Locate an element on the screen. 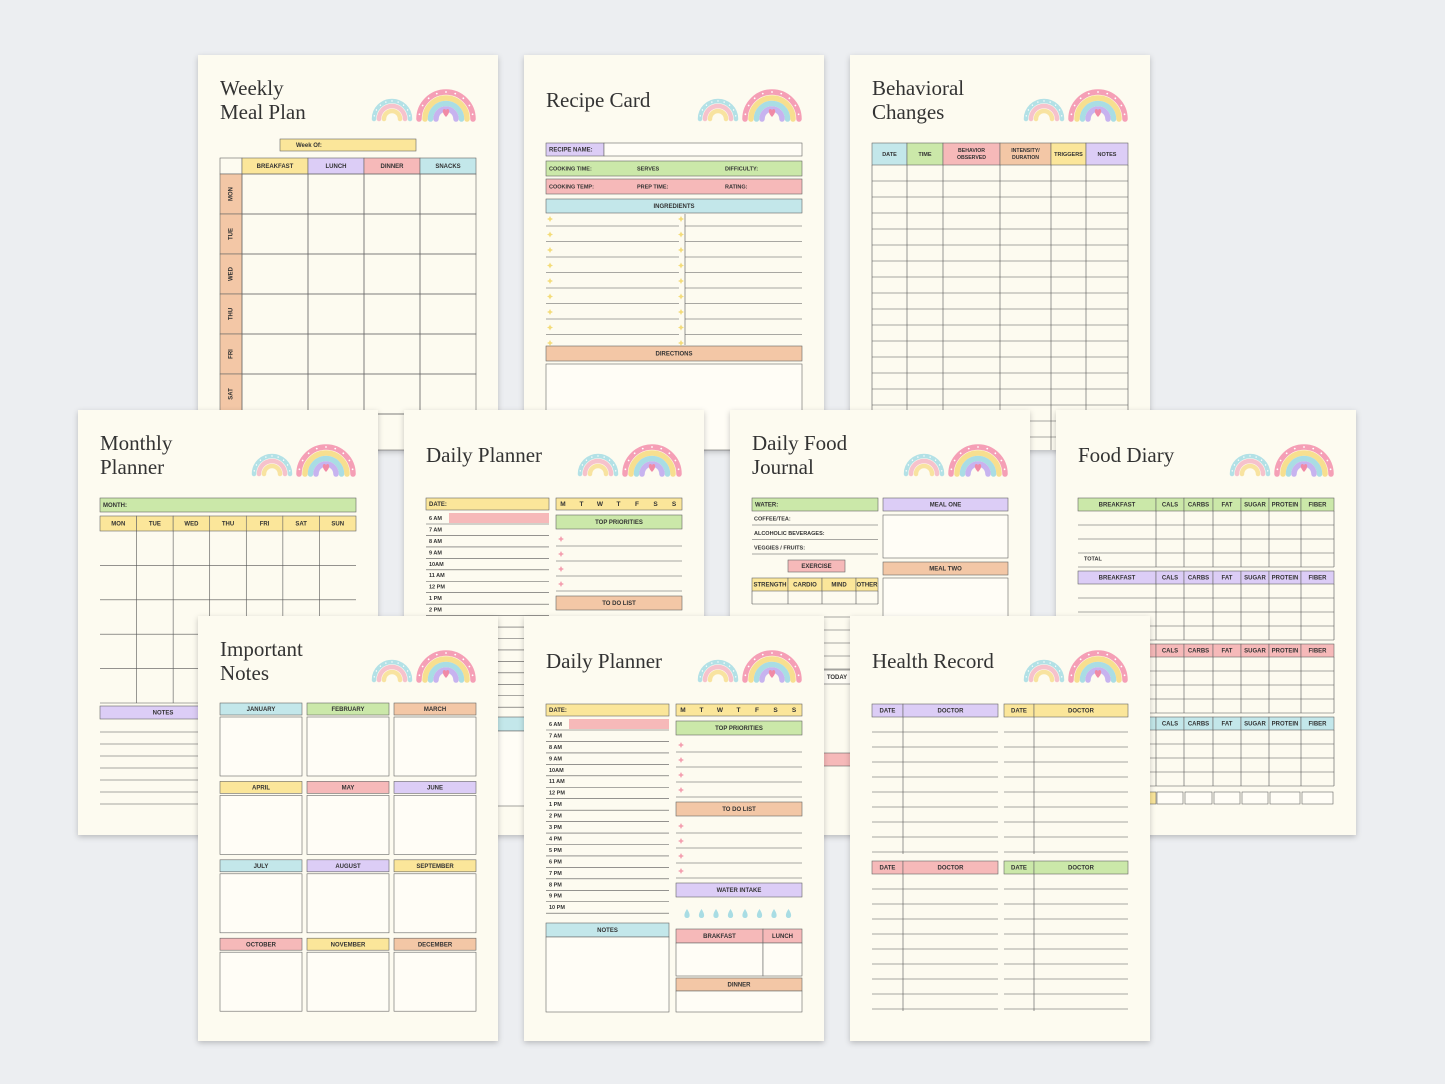 The image size is (1445, 1084). label: INGREDIENTS is located at coordinates (673, 207).